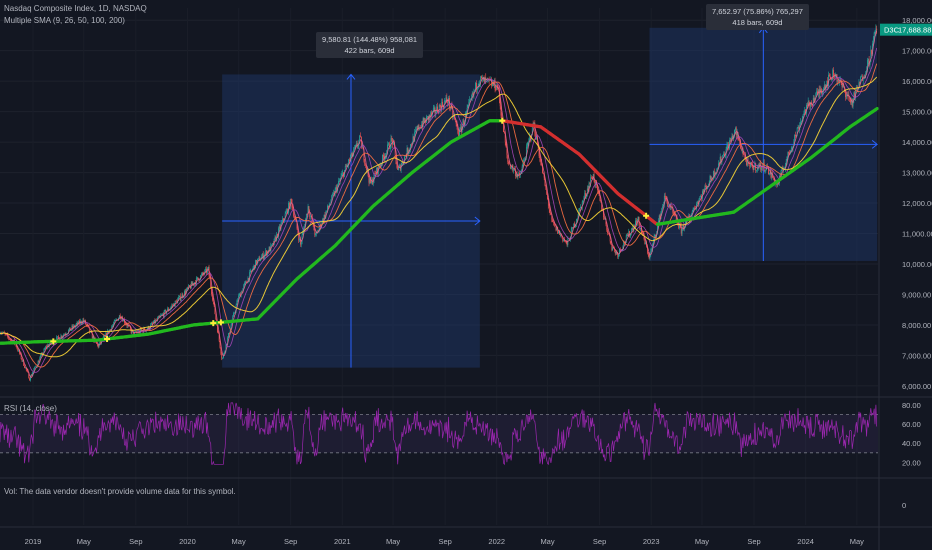  I want to click on rsi-legend: RSI (14, close), so click(30, 408).